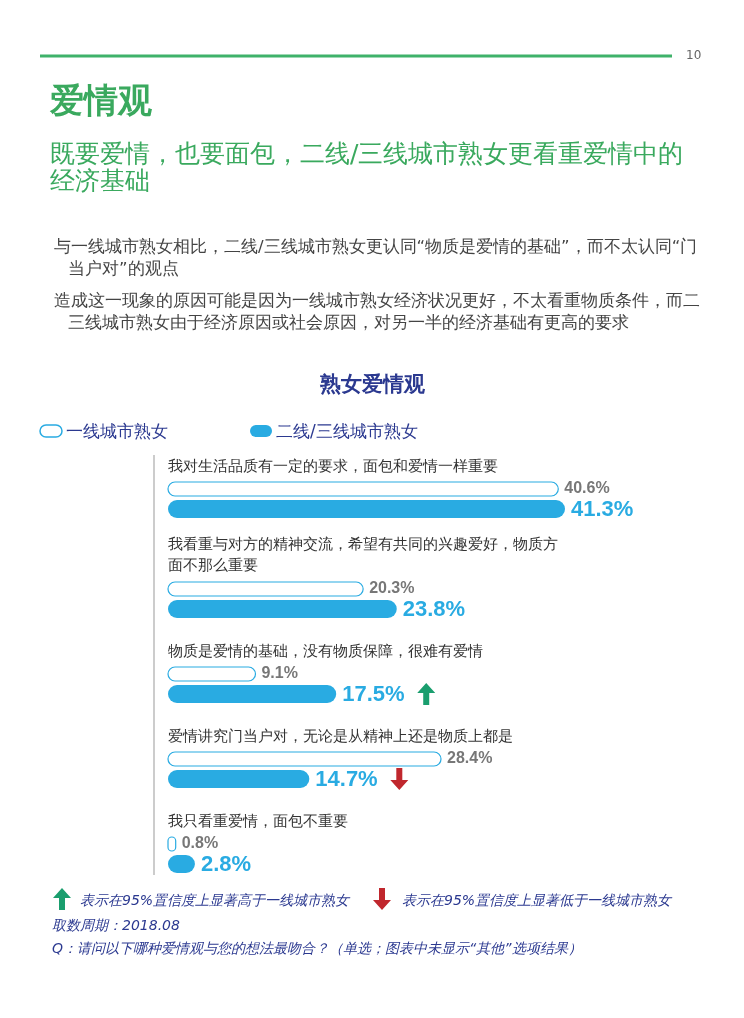 The width and height of the screenshot is (744, 1018). What do you see at coordinates (537, 901) in the screenshot?
I see `annotation: 表示在95%置信度上显著低于一线城市熟女` at bounding box center [537, 901].